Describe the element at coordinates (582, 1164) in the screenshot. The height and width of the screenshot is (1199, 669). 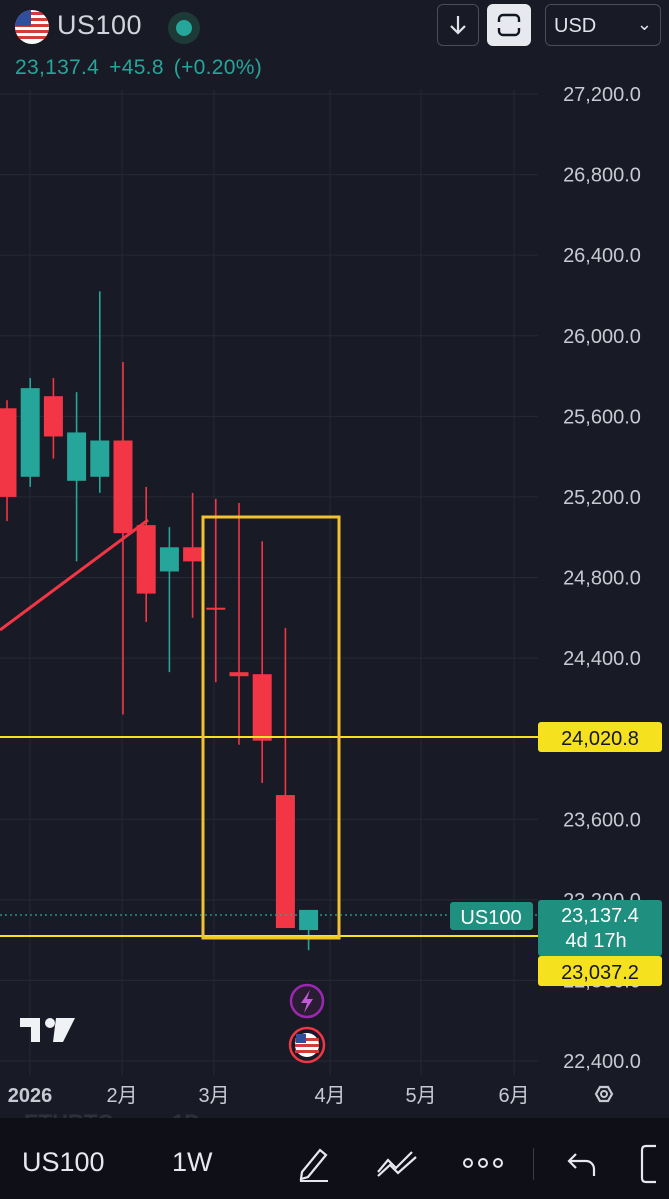
I see `undo-icon` at that location.